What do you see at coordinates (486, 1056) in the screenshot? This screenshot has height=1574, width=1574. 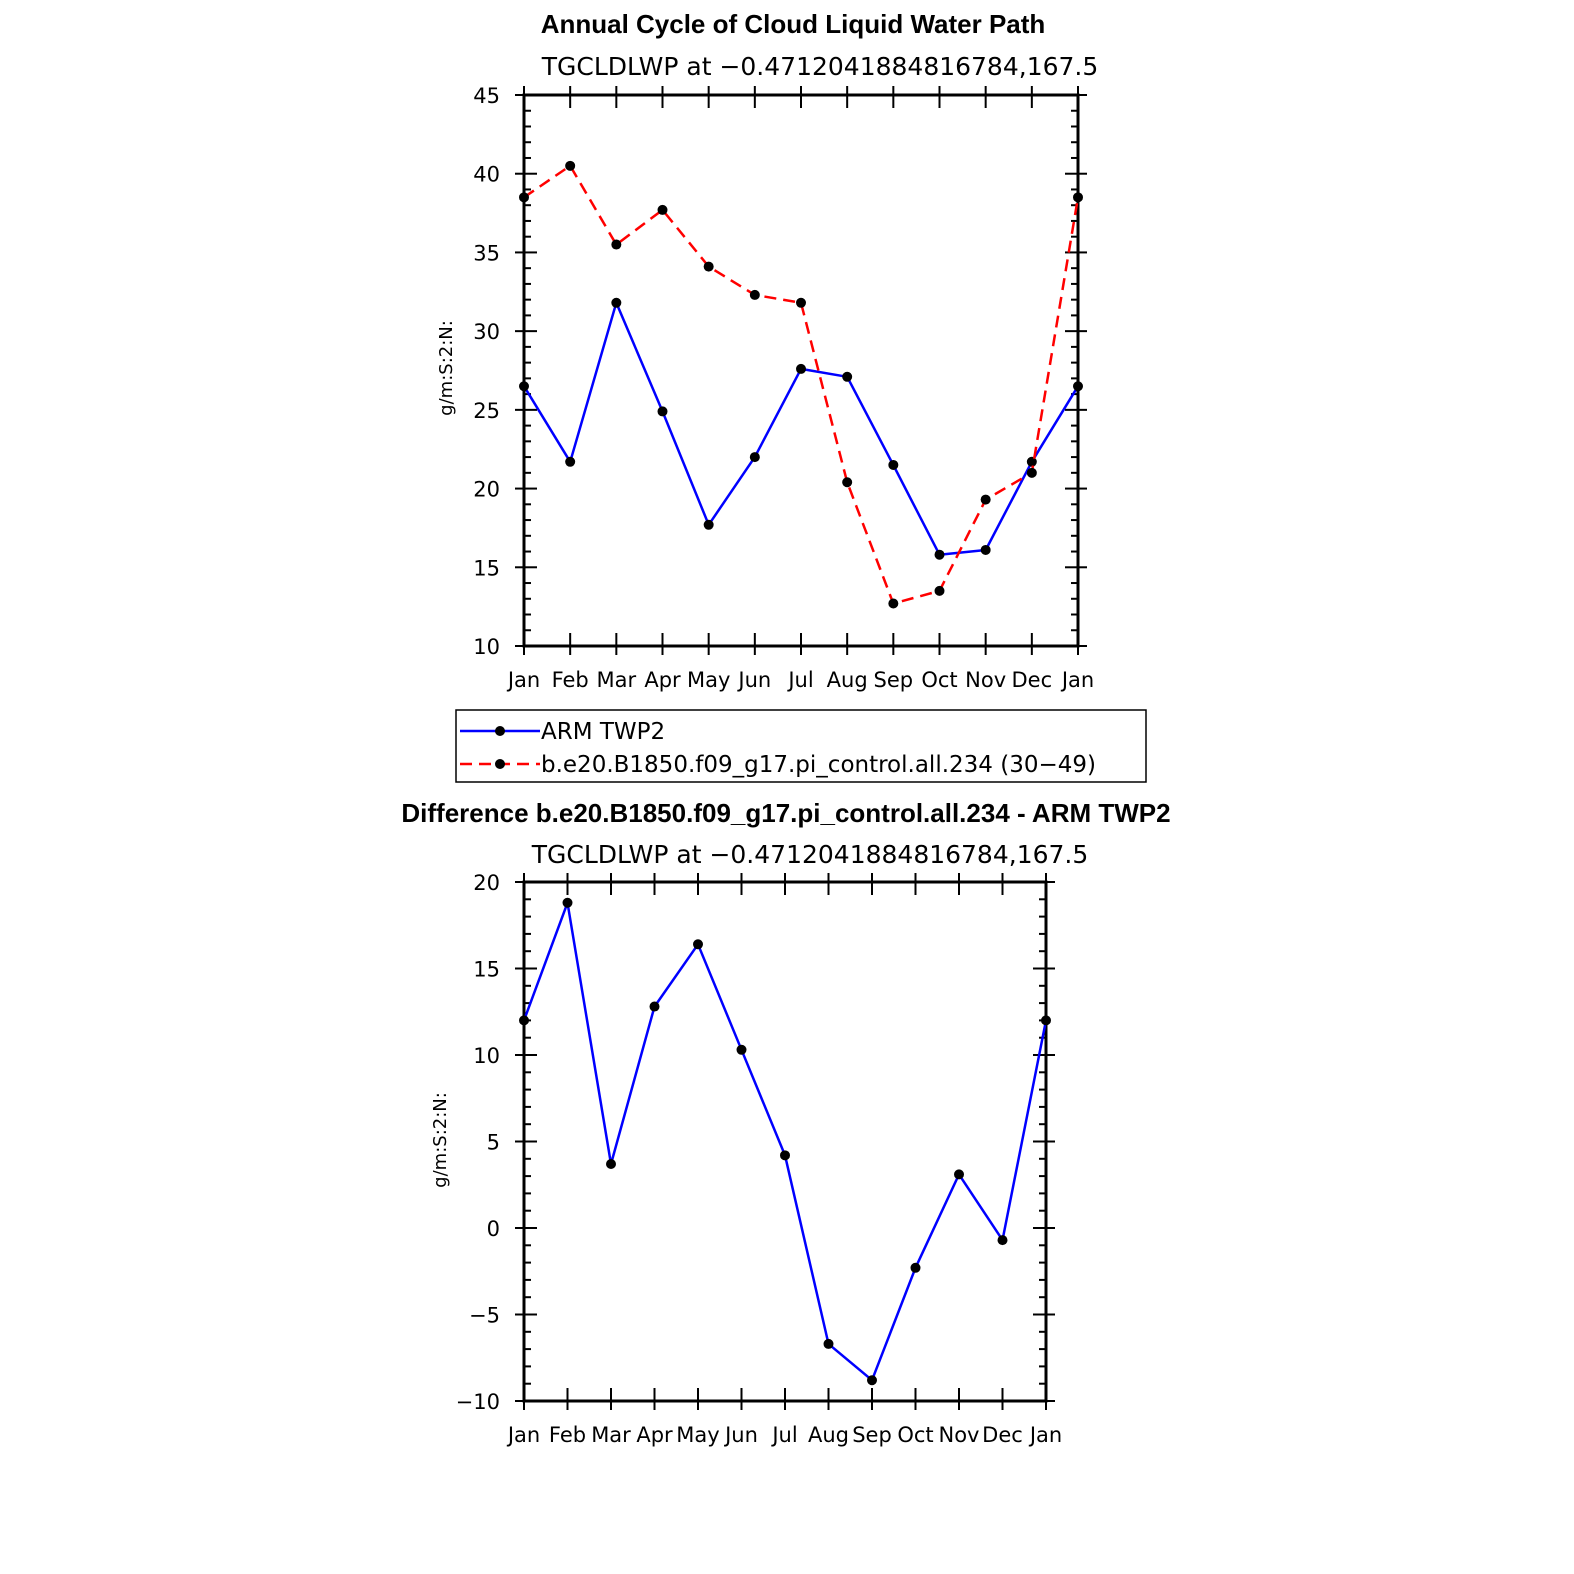 I see `chart2-ytick-label: 10` at bounding box center [486, 1056].